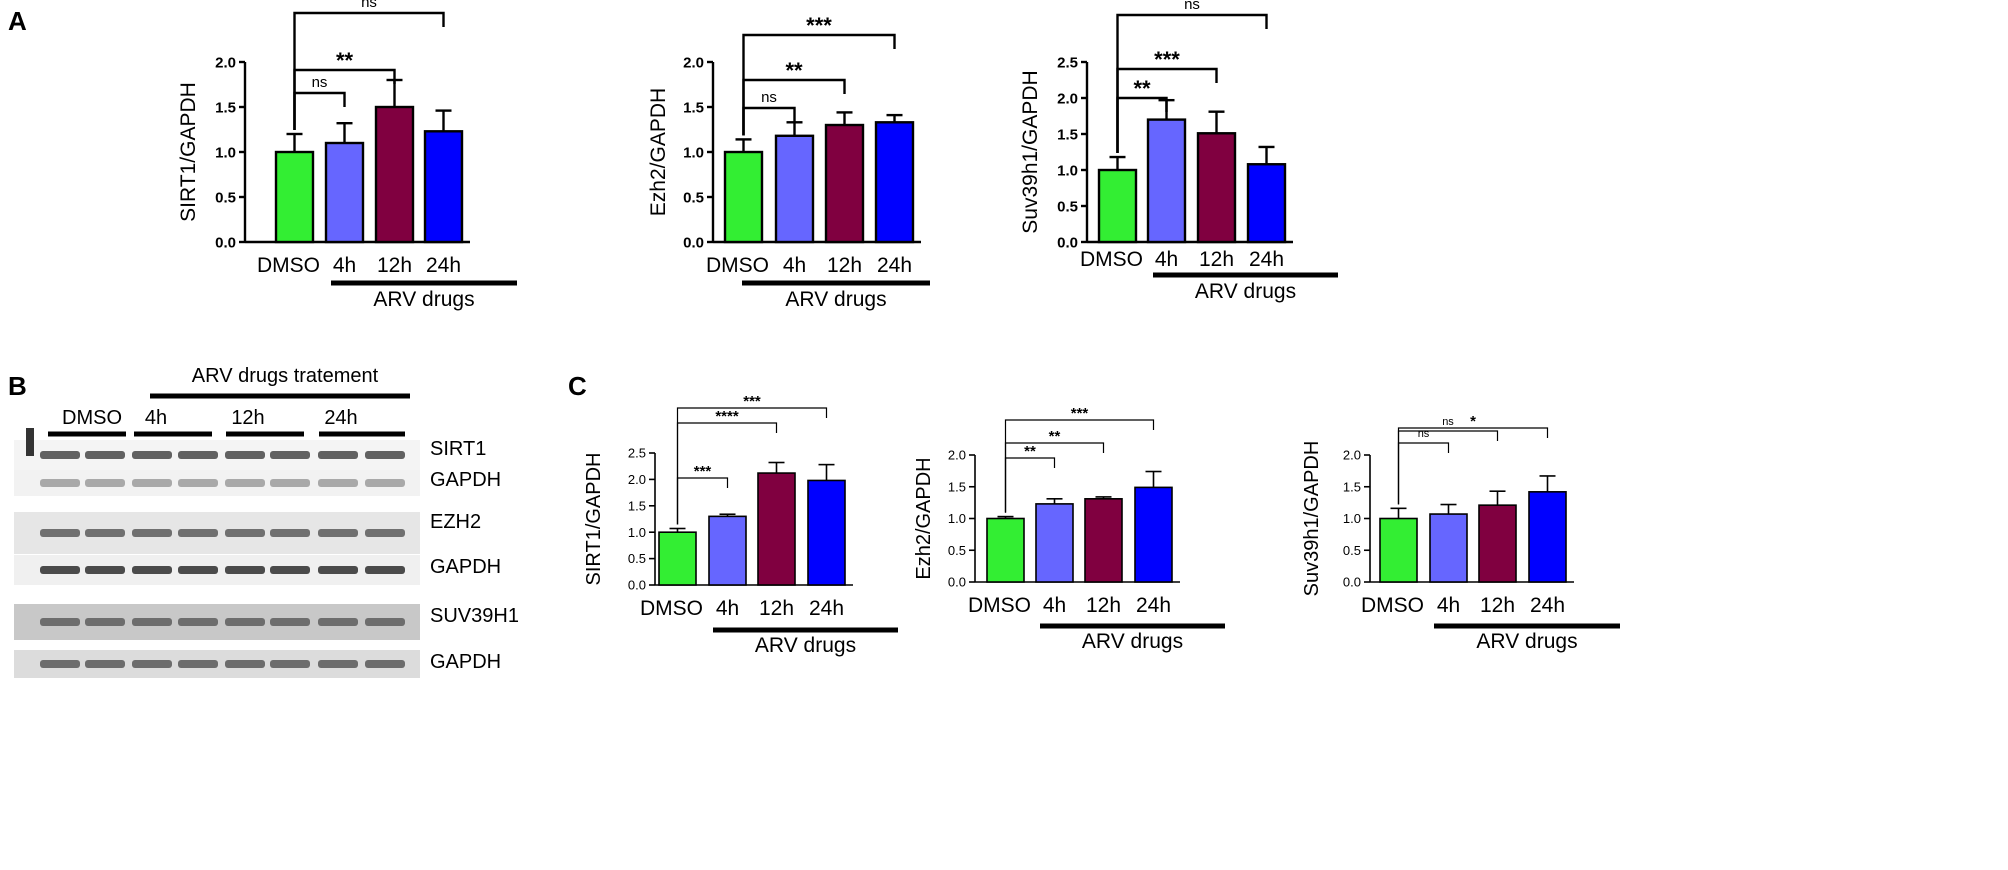 This screenshot has width=2008, height=870. I want to click on blot-row-sirt1: SIRT1, so click(250, 454).